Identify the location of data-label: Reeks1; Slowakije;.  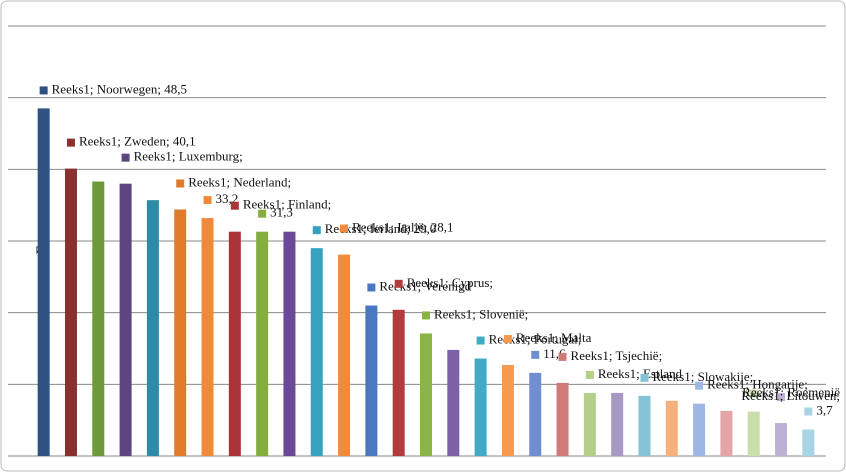
(702, 376).